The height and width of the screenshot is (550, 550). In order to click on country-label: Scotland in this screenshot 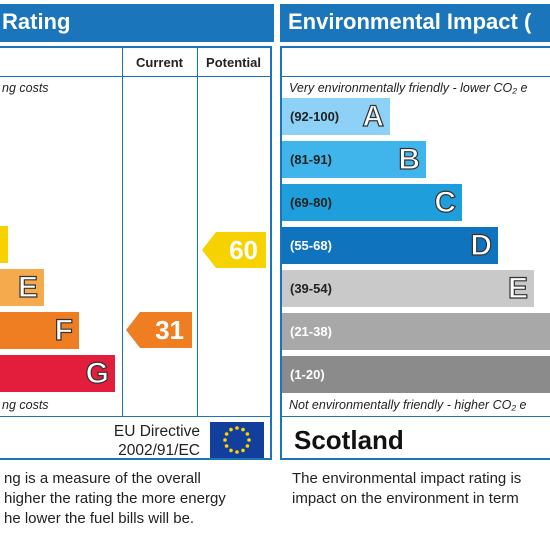, I will do `click(349, 440)`.